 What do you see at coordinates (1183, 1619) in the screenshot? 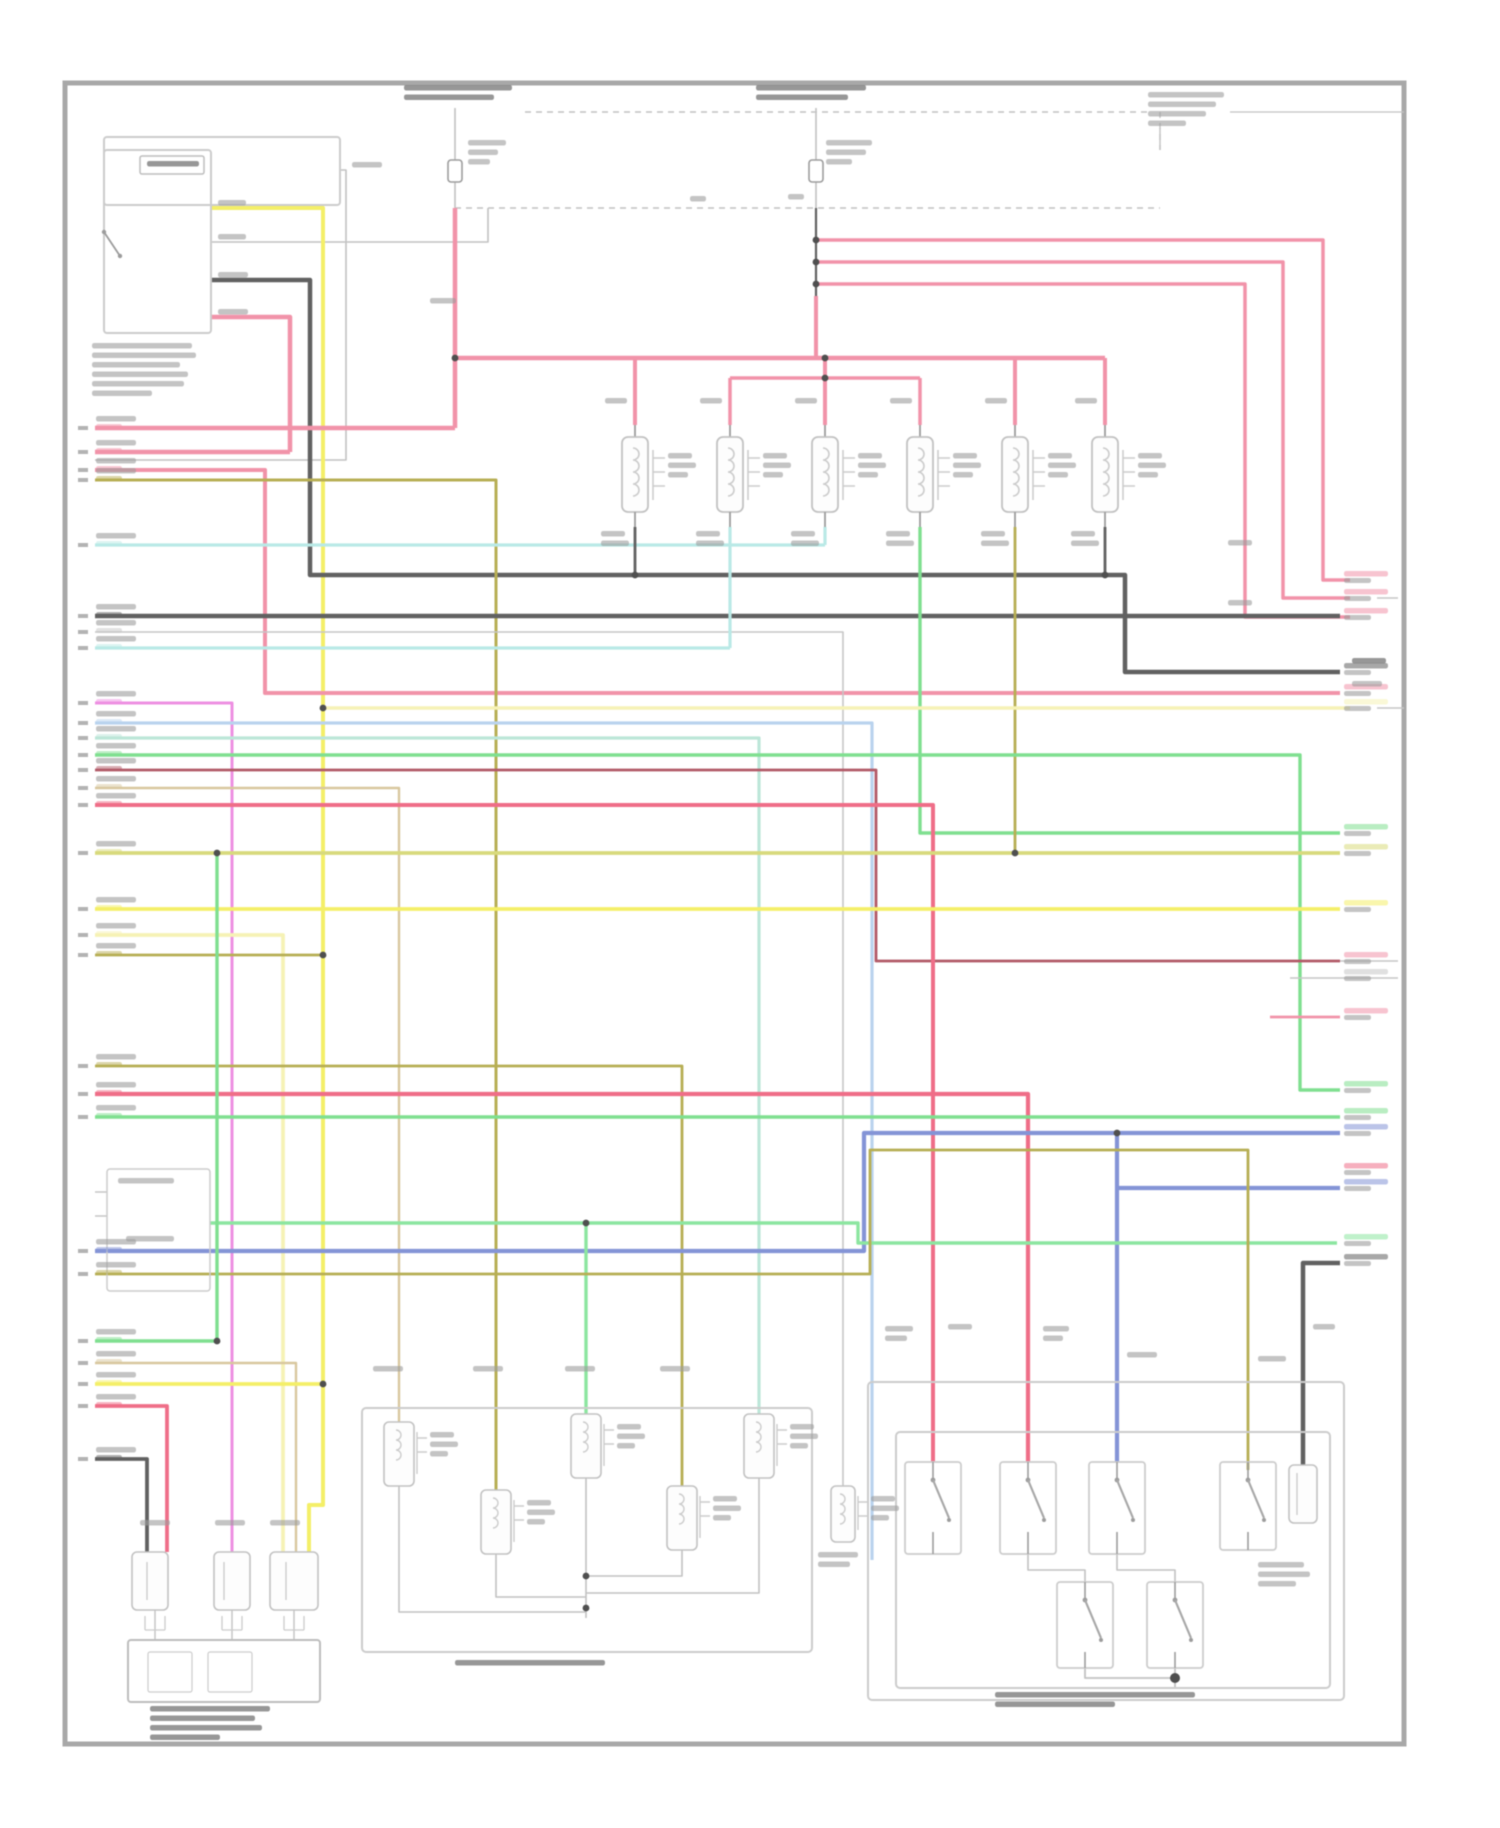
I see `switch-blade-icon` at bounding box center [1183, 1619].